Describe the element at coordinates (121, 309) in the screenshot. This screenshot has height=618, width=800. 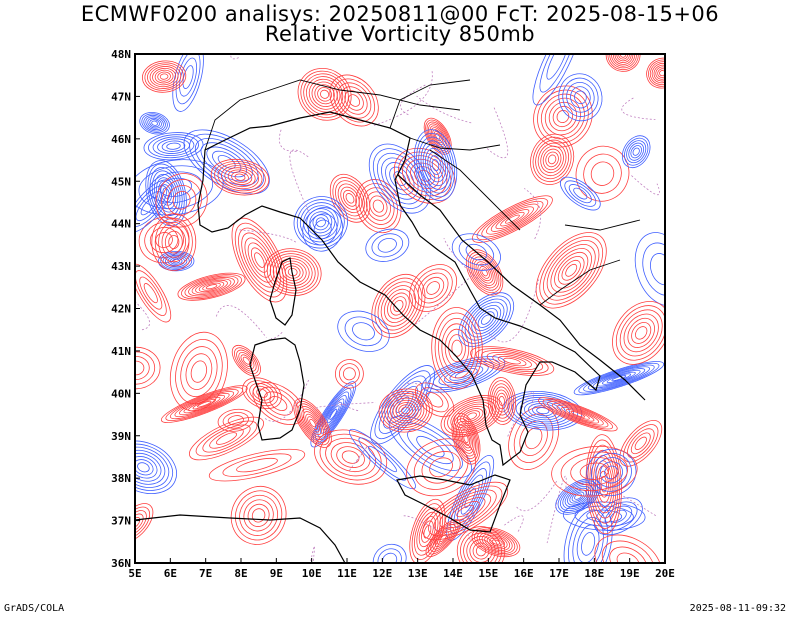
I see `lat-tick-label: 42N` at that location.